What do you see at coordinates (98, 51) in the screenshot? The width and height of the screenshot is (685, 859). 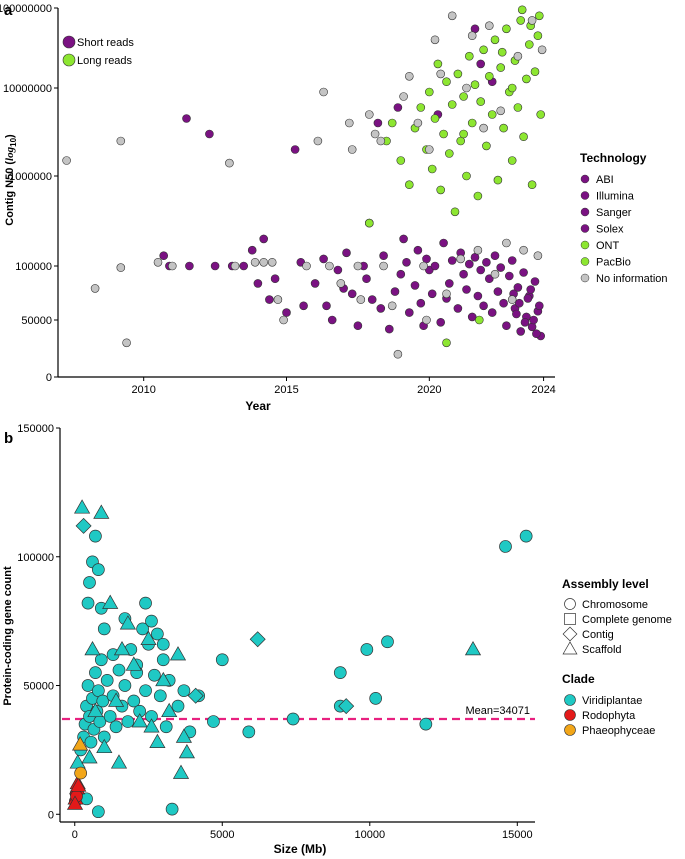 I see `panel-a-inset-legend: Short reads Long reads` at bounding box center [98, 51].